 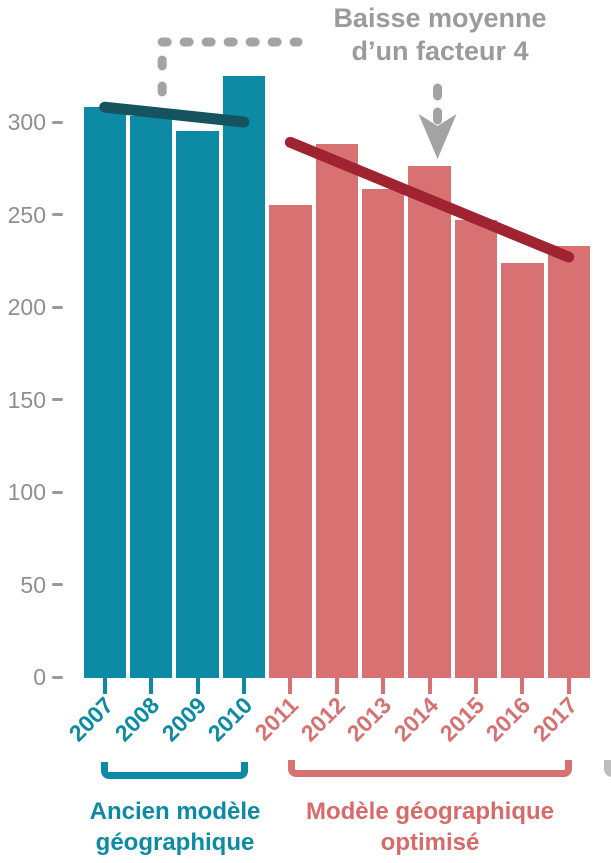 I want to click on legend-new-model: Modèle géographique optimisé, so click(x=430, y=827).